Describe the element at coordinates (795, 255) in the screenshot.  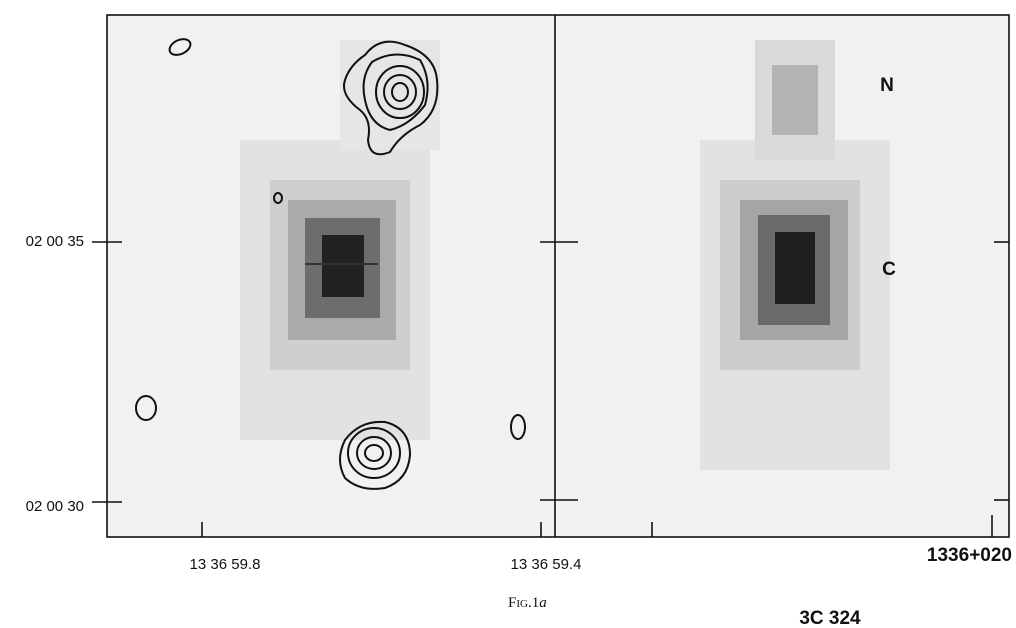
I see `right-image` at that location.